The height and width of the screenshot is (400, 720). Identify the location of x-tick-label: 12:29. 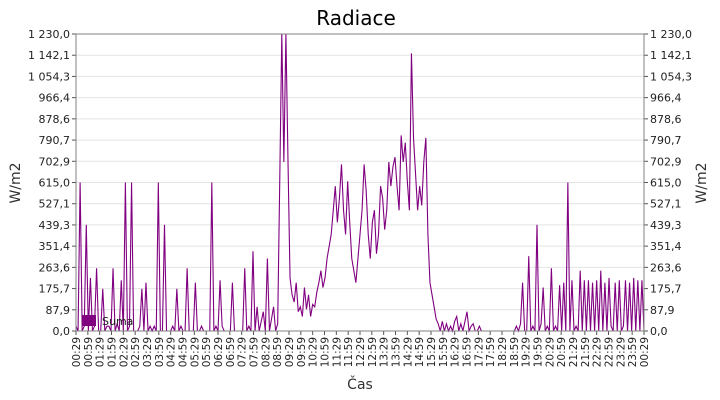
(361, 352).